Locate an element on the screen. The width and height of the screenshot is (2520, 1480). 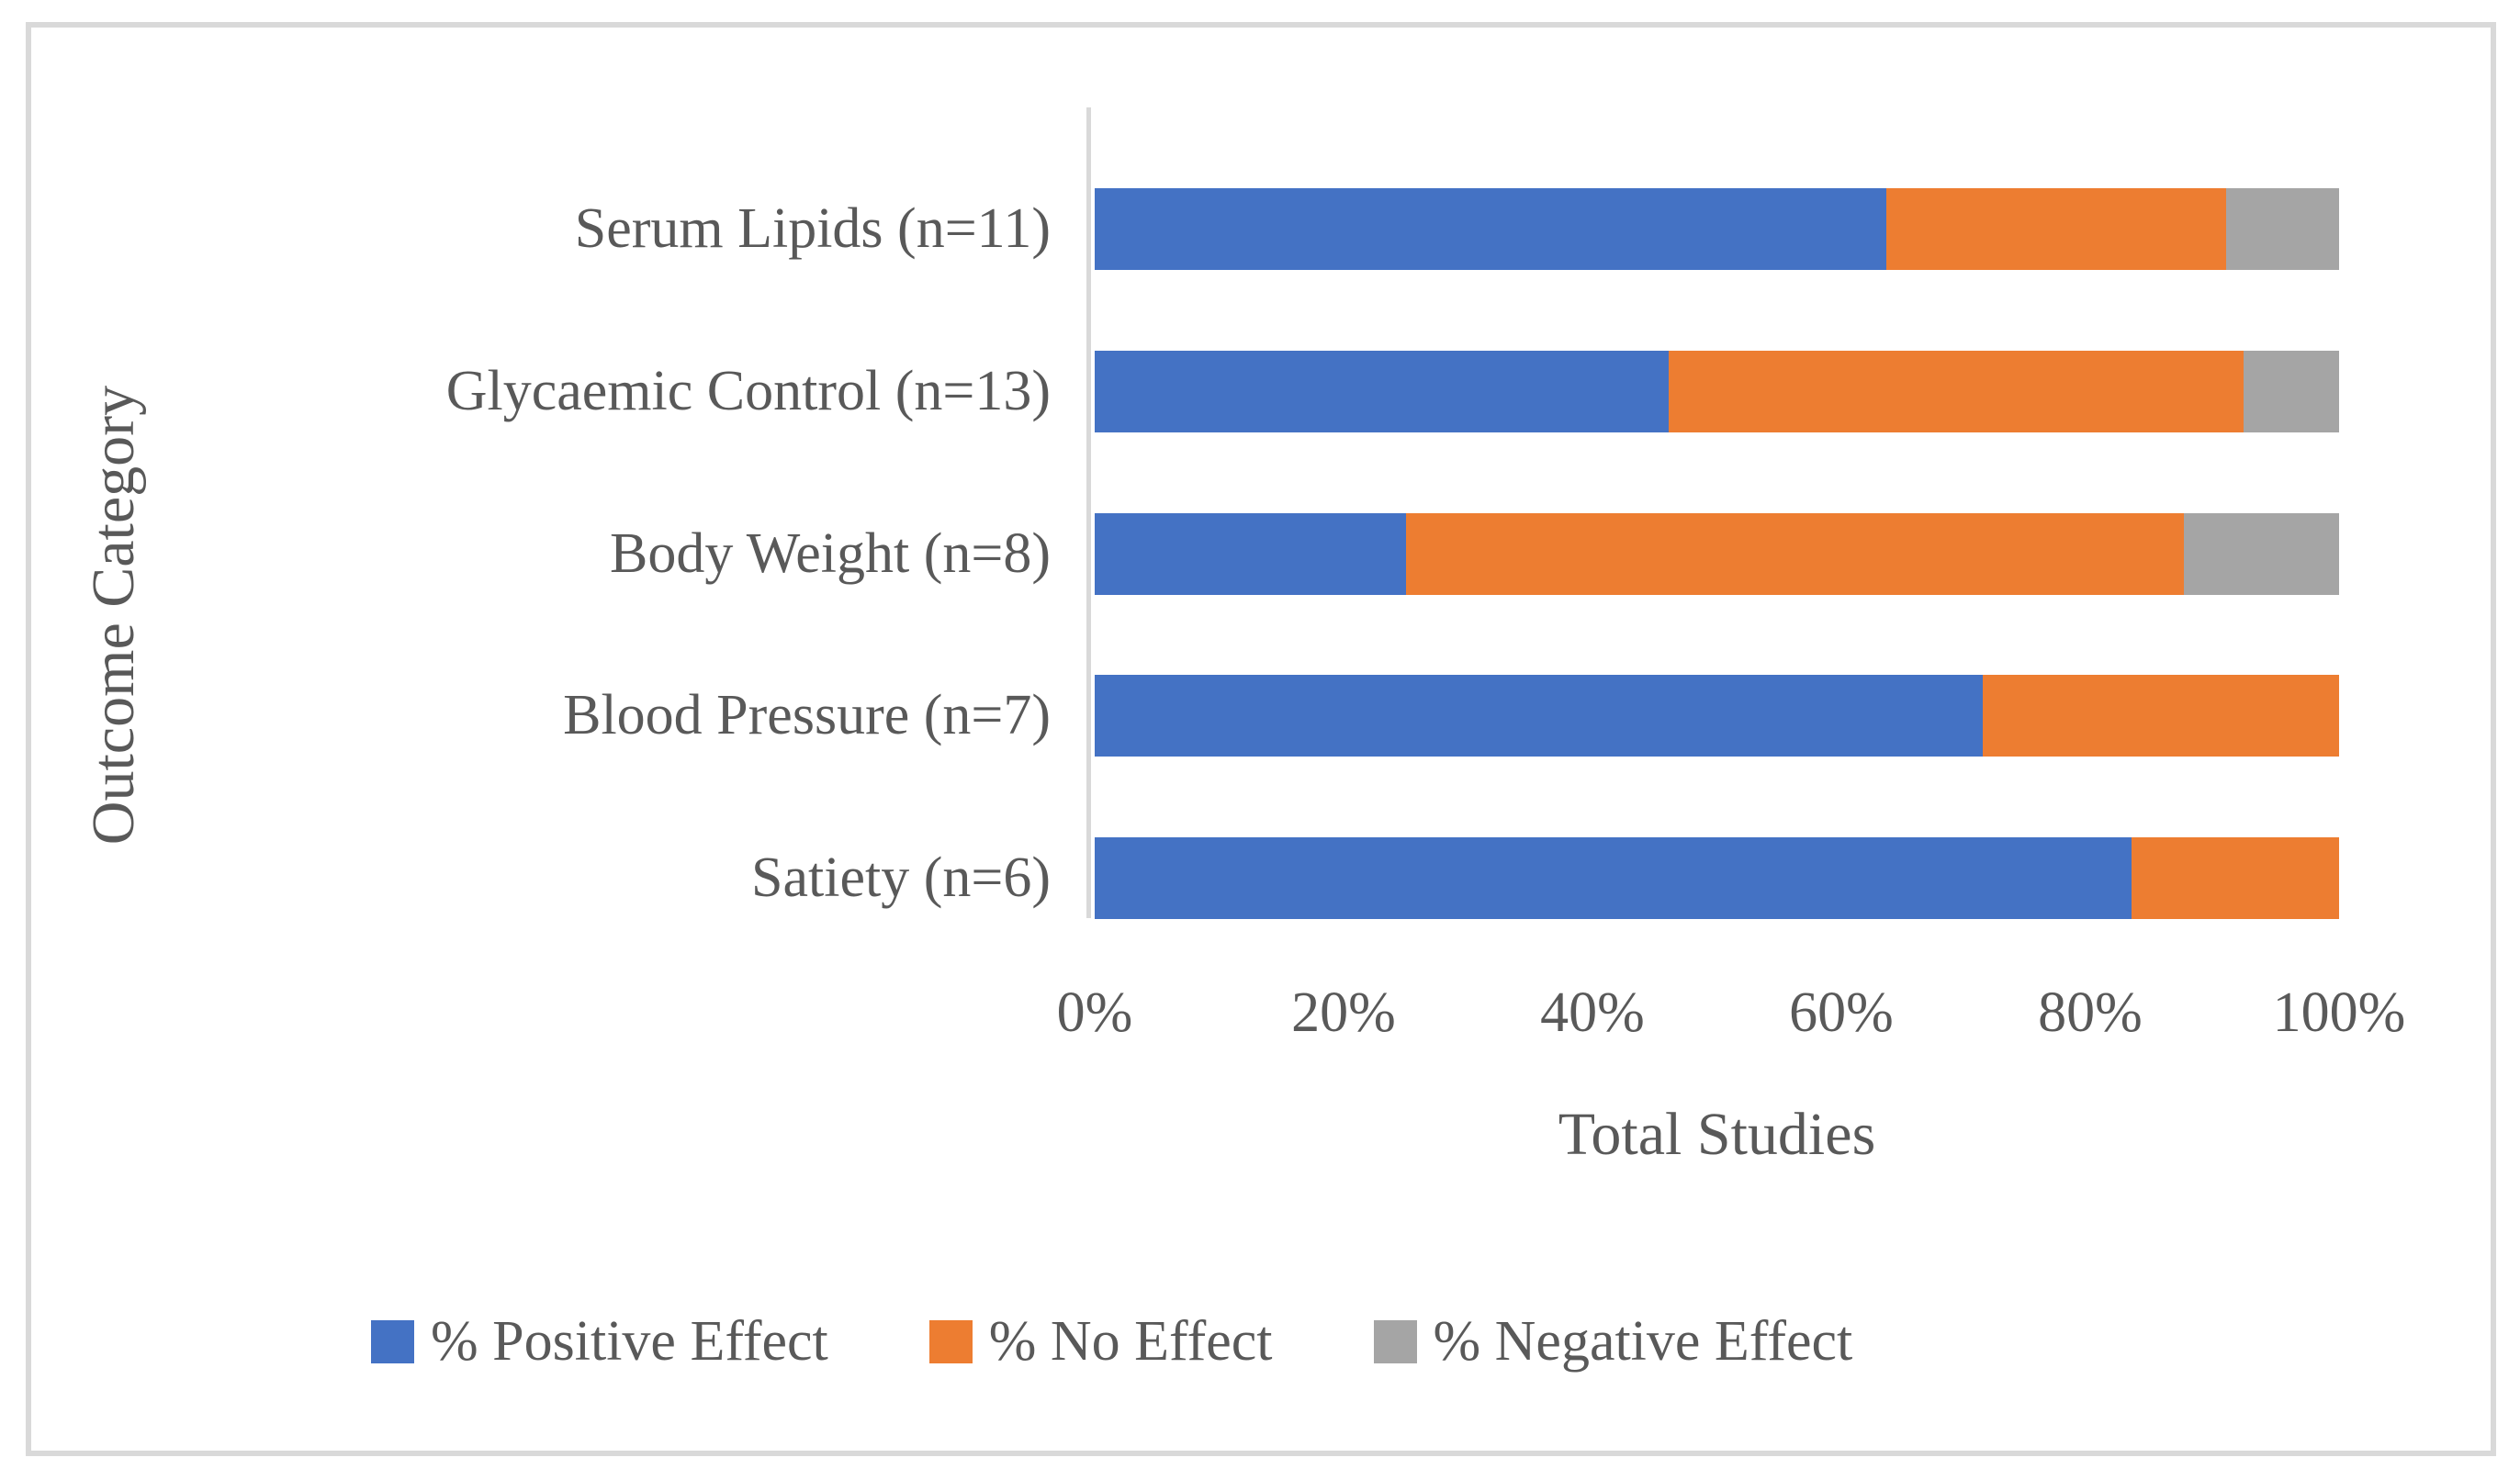
category-label: Serum Lipids (n=11) is located at coordinates (812, 228).